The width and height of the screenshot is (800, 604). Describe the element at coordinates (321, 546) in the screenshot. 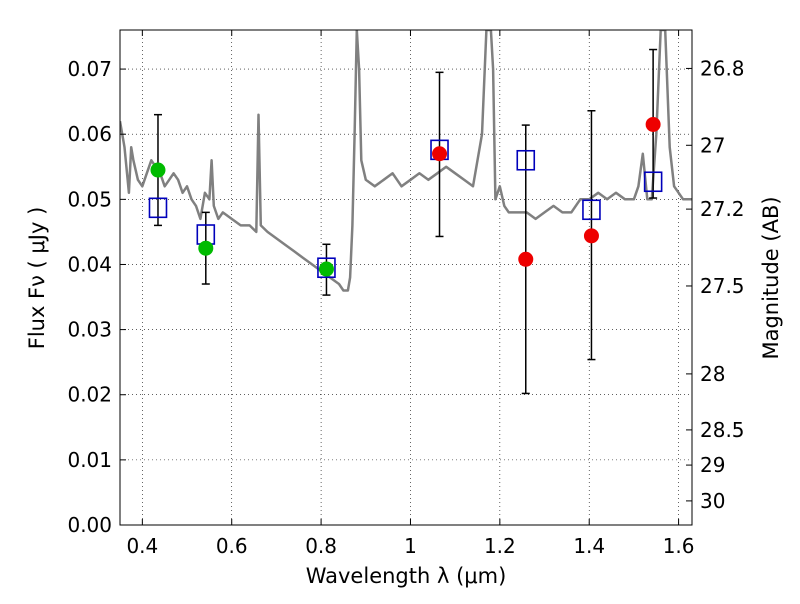

I see `x-tick-label: 0.8` at that location.